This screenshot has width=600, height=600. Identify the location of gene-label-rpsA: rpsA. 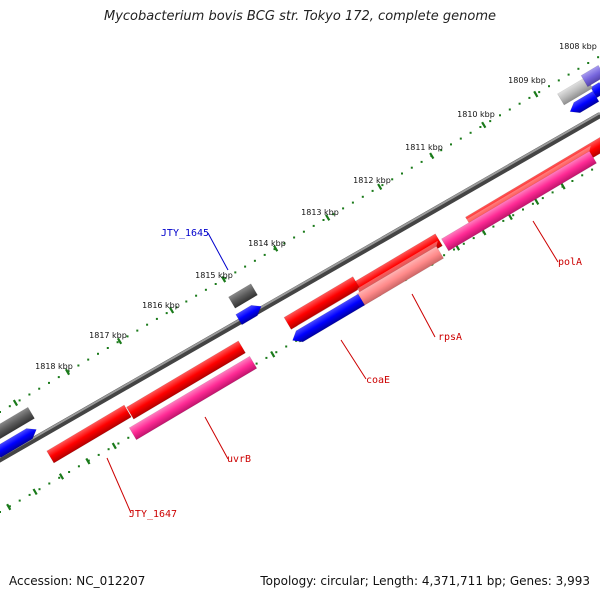
(450, 337).